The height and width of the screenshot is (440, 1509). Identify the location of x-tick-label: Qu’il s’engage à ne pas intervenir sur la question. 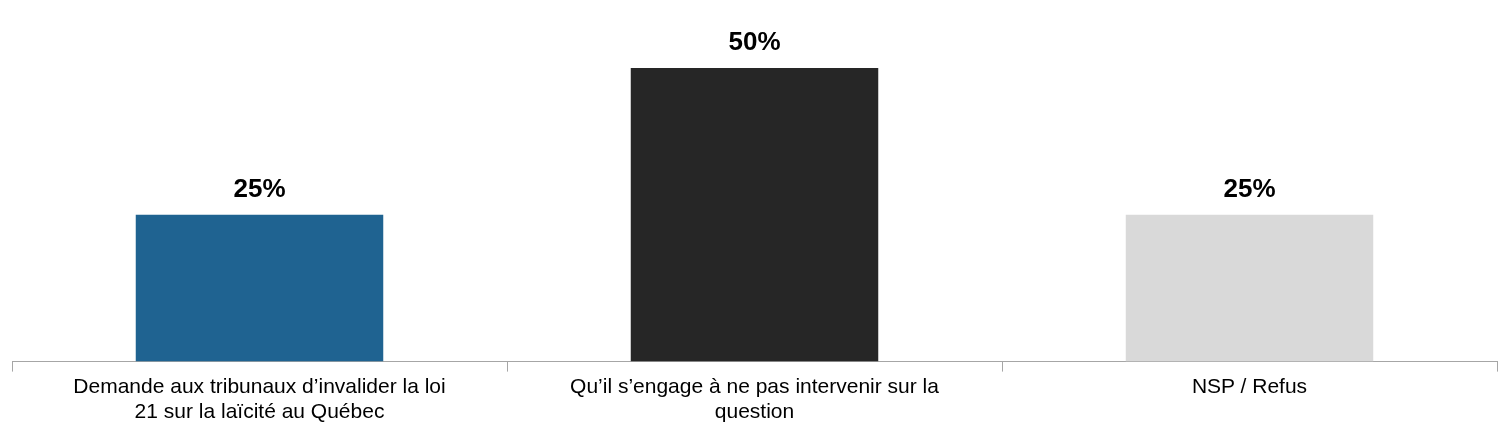
(755, 398).